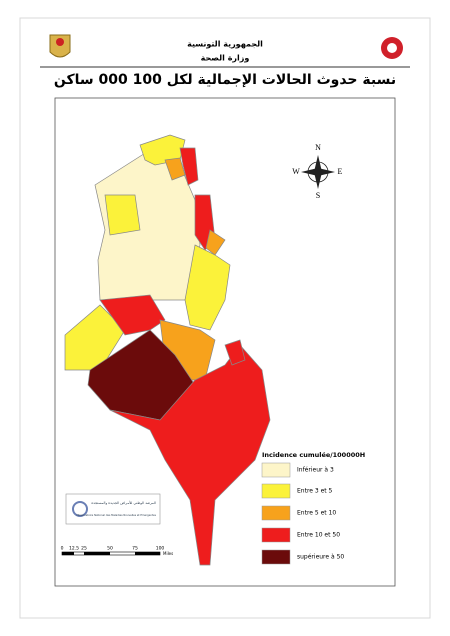  What do you see at coordinates (392, 48) in the screenshot?
I see `health-logo` at bounding box center [392, 48].